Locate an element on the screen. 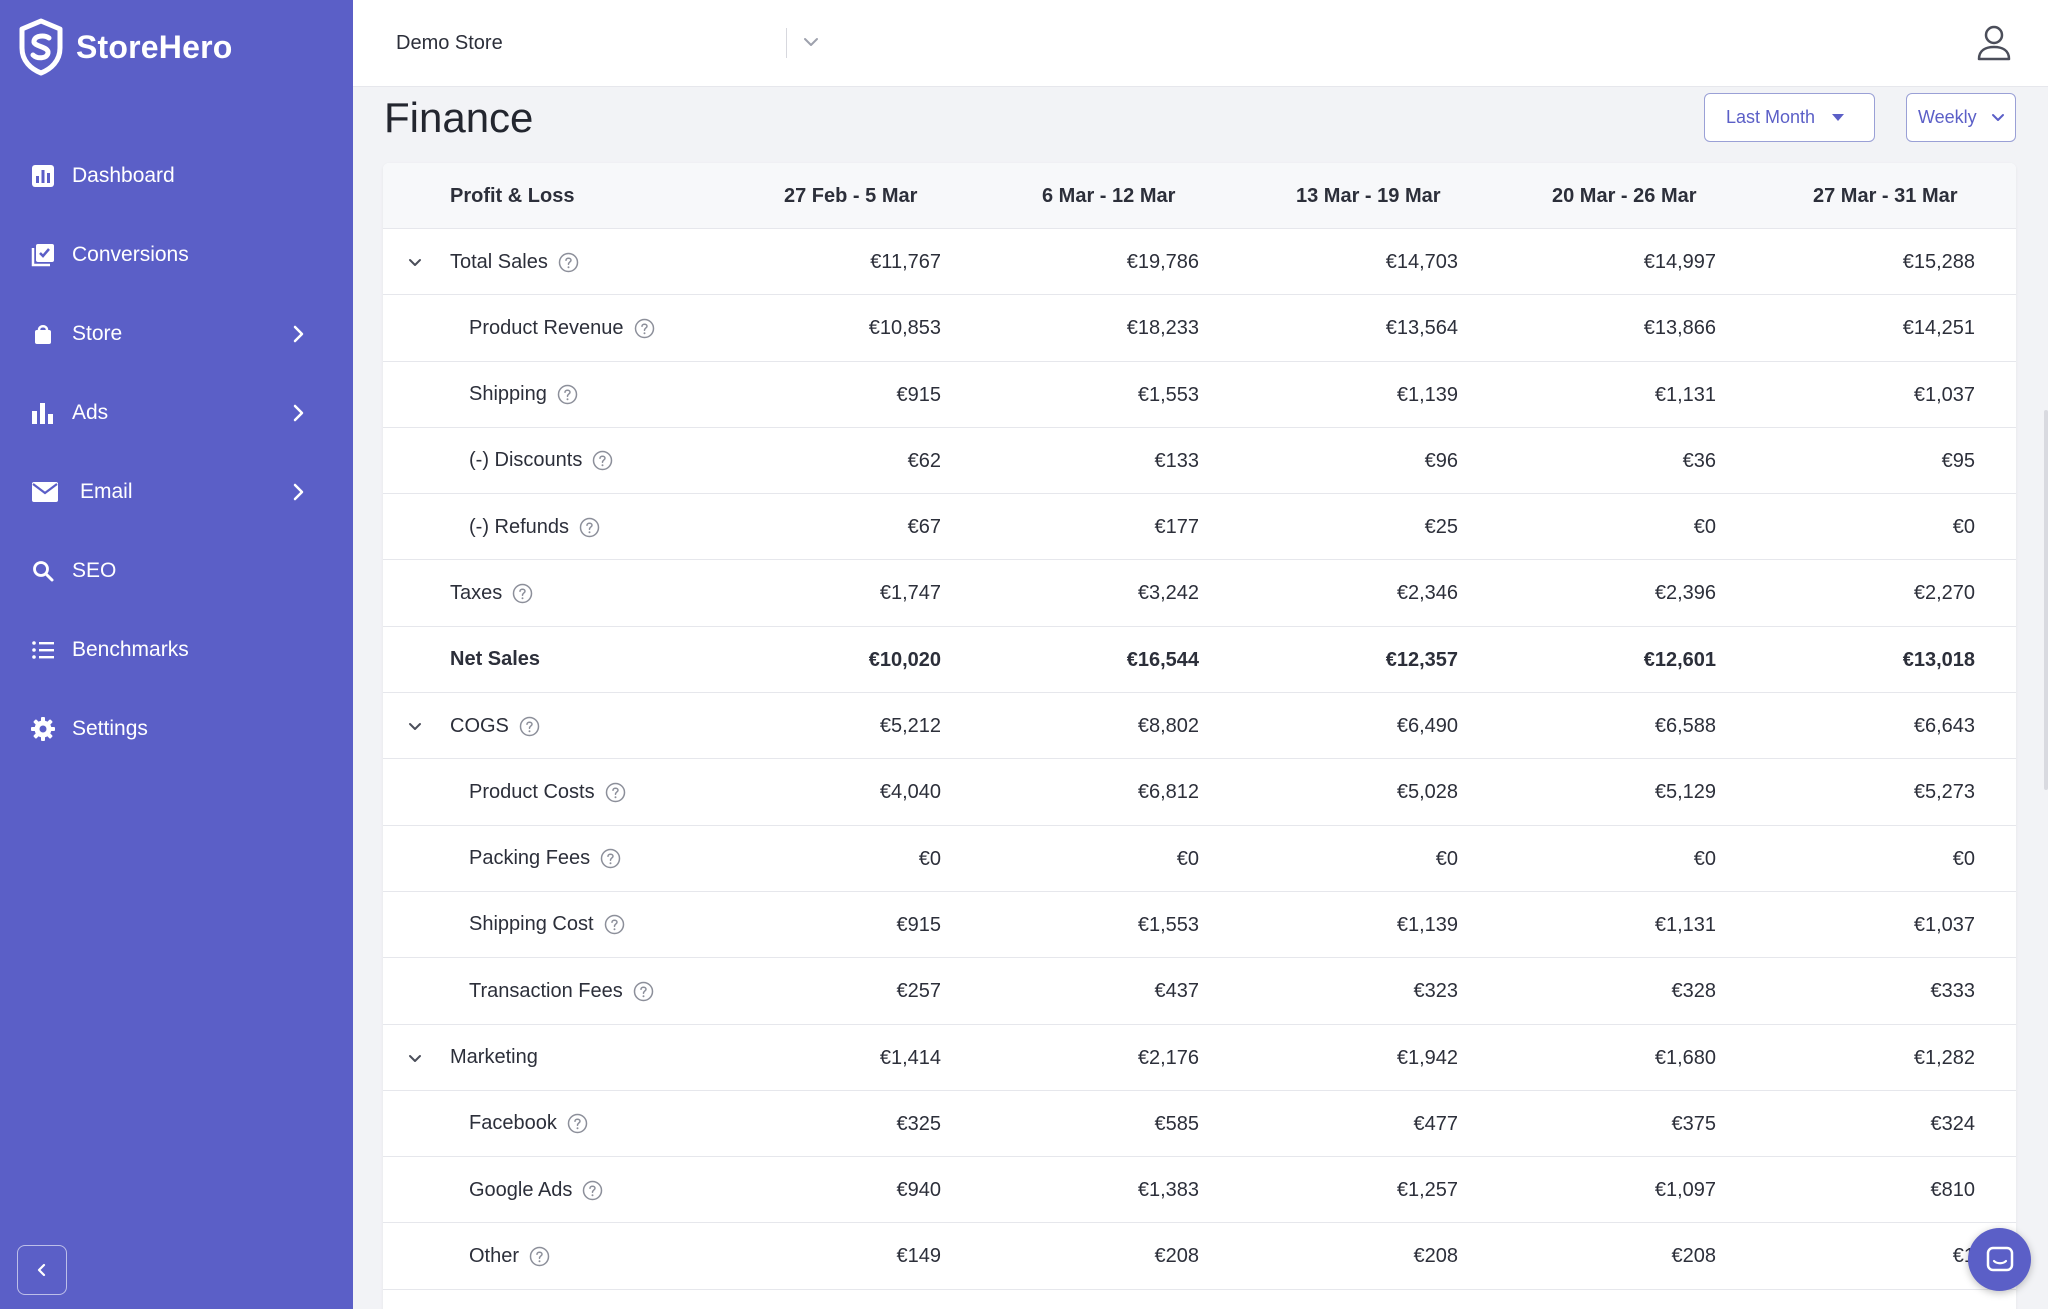 The image size is (2048, 1309). sidebar-item-email: Email is located at coordinates (176, 491).